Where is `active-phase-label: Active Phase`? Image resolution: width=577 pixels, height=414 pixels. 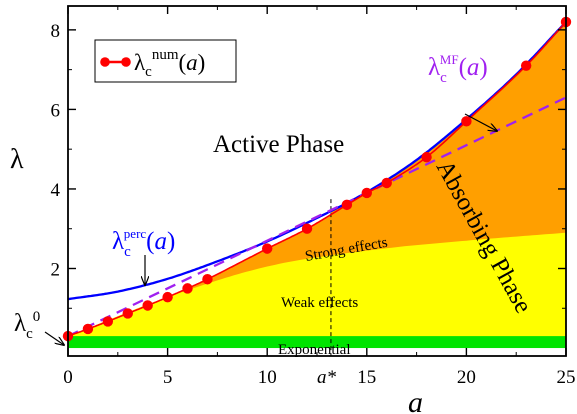
active-phase-label: Active Phase is located at coordinates (278, 144).